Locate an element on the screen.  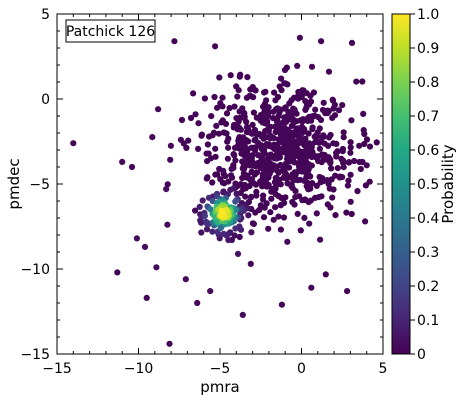
legend-box: Patchick 126 is located at coordinates (110, 31).